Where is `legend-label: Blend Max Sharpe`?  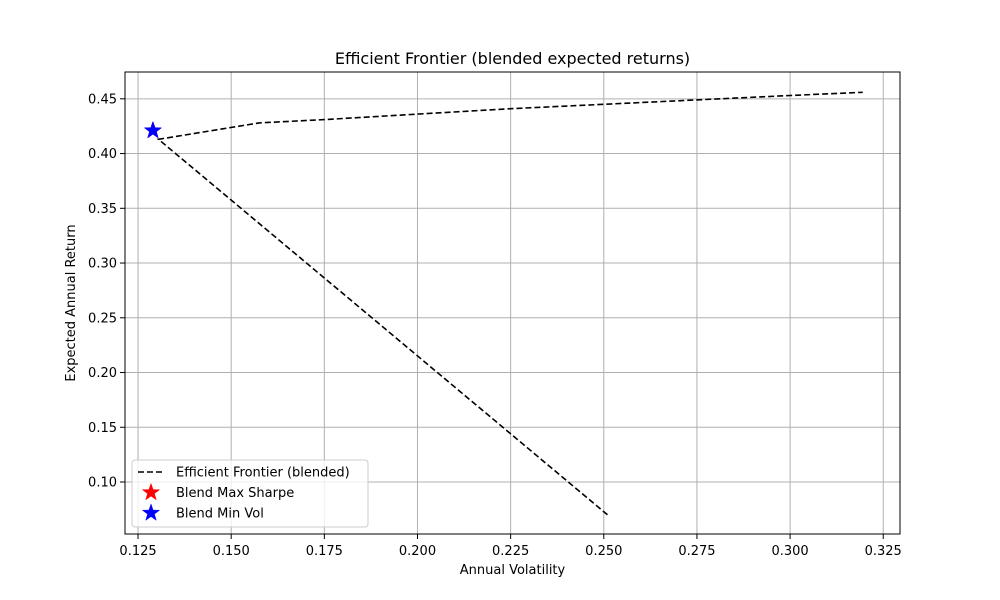
legend-label: Blend Max Sharpe is located at coordinates (235, 493).